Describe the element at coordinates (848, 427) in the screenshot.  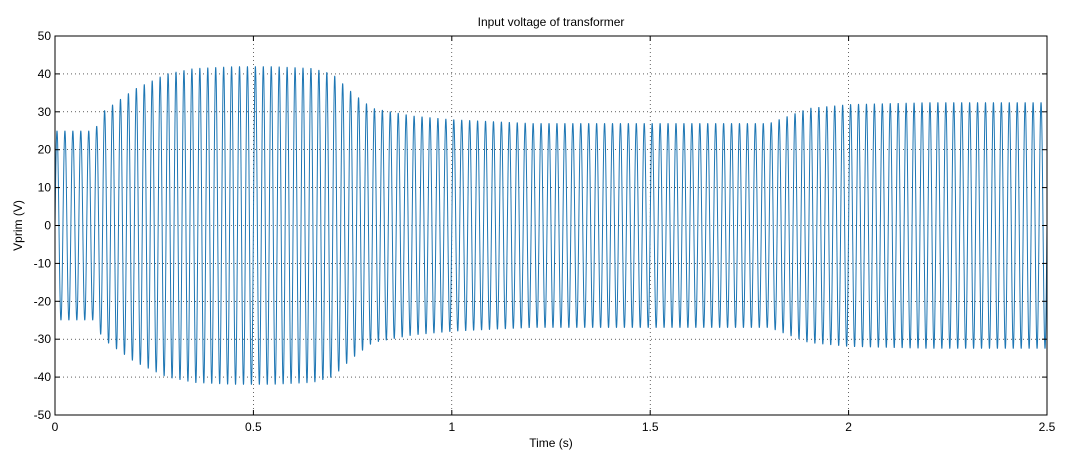
I see `x-tick-label: 2` at that location.